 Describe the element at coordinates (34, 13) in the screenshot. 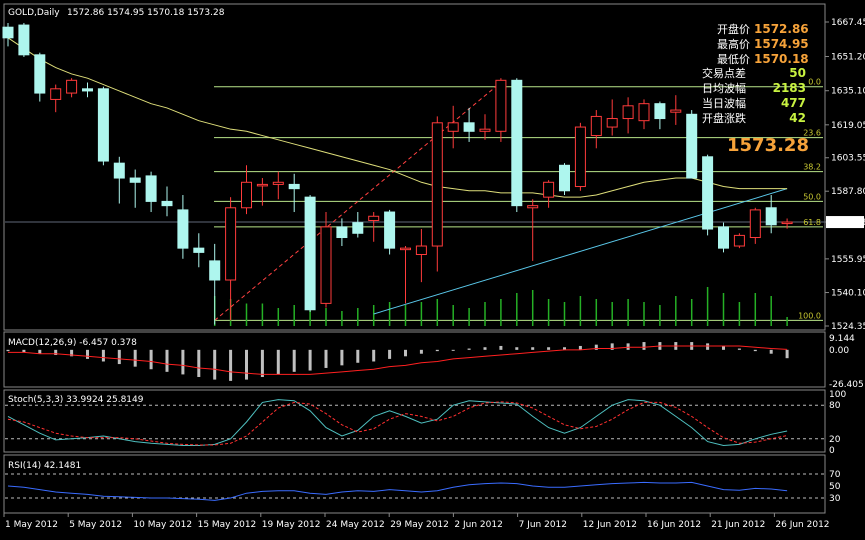

I see `symbol-label: GOLD,Daily` at that location.